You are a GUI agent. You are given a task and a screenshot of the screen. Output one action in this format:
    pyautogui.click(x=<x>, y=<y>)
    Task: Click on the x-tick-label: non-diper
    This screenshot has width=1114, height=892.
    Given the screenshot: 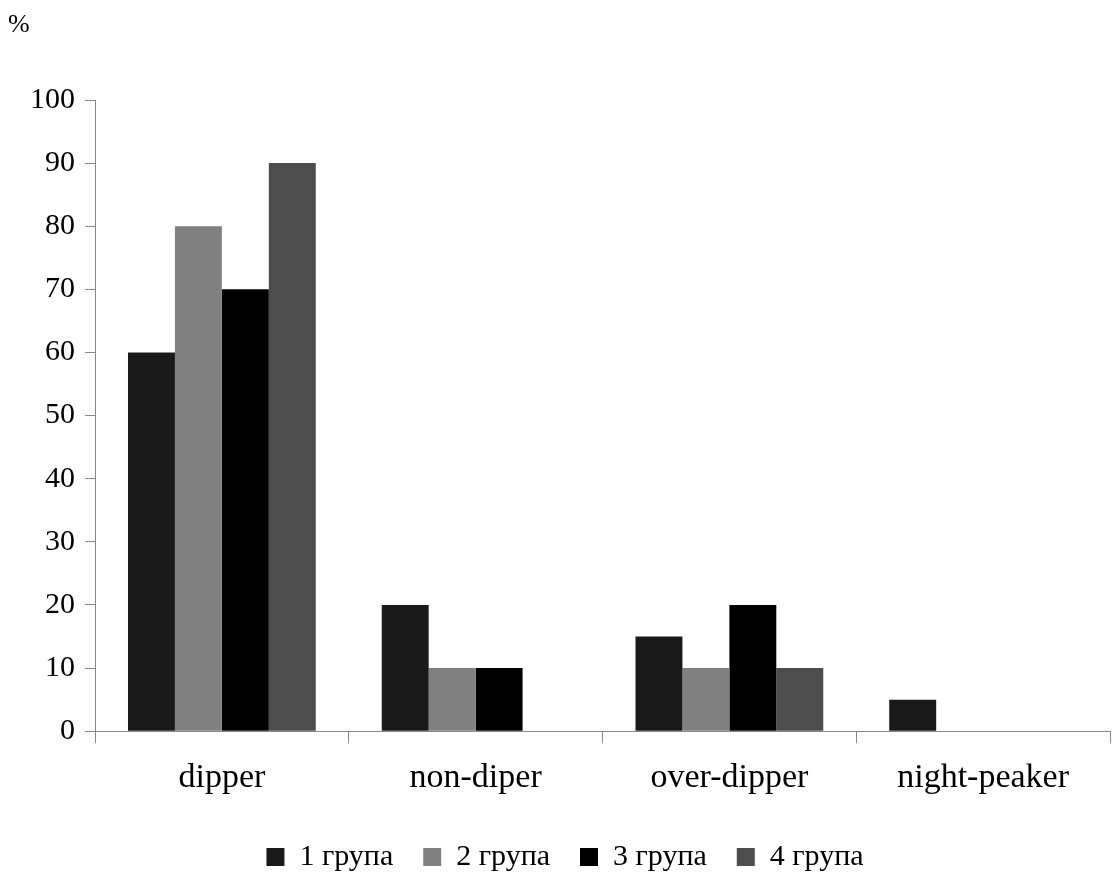 What is the action you would take?
    pyautogui.click(x=476, y=775)
    